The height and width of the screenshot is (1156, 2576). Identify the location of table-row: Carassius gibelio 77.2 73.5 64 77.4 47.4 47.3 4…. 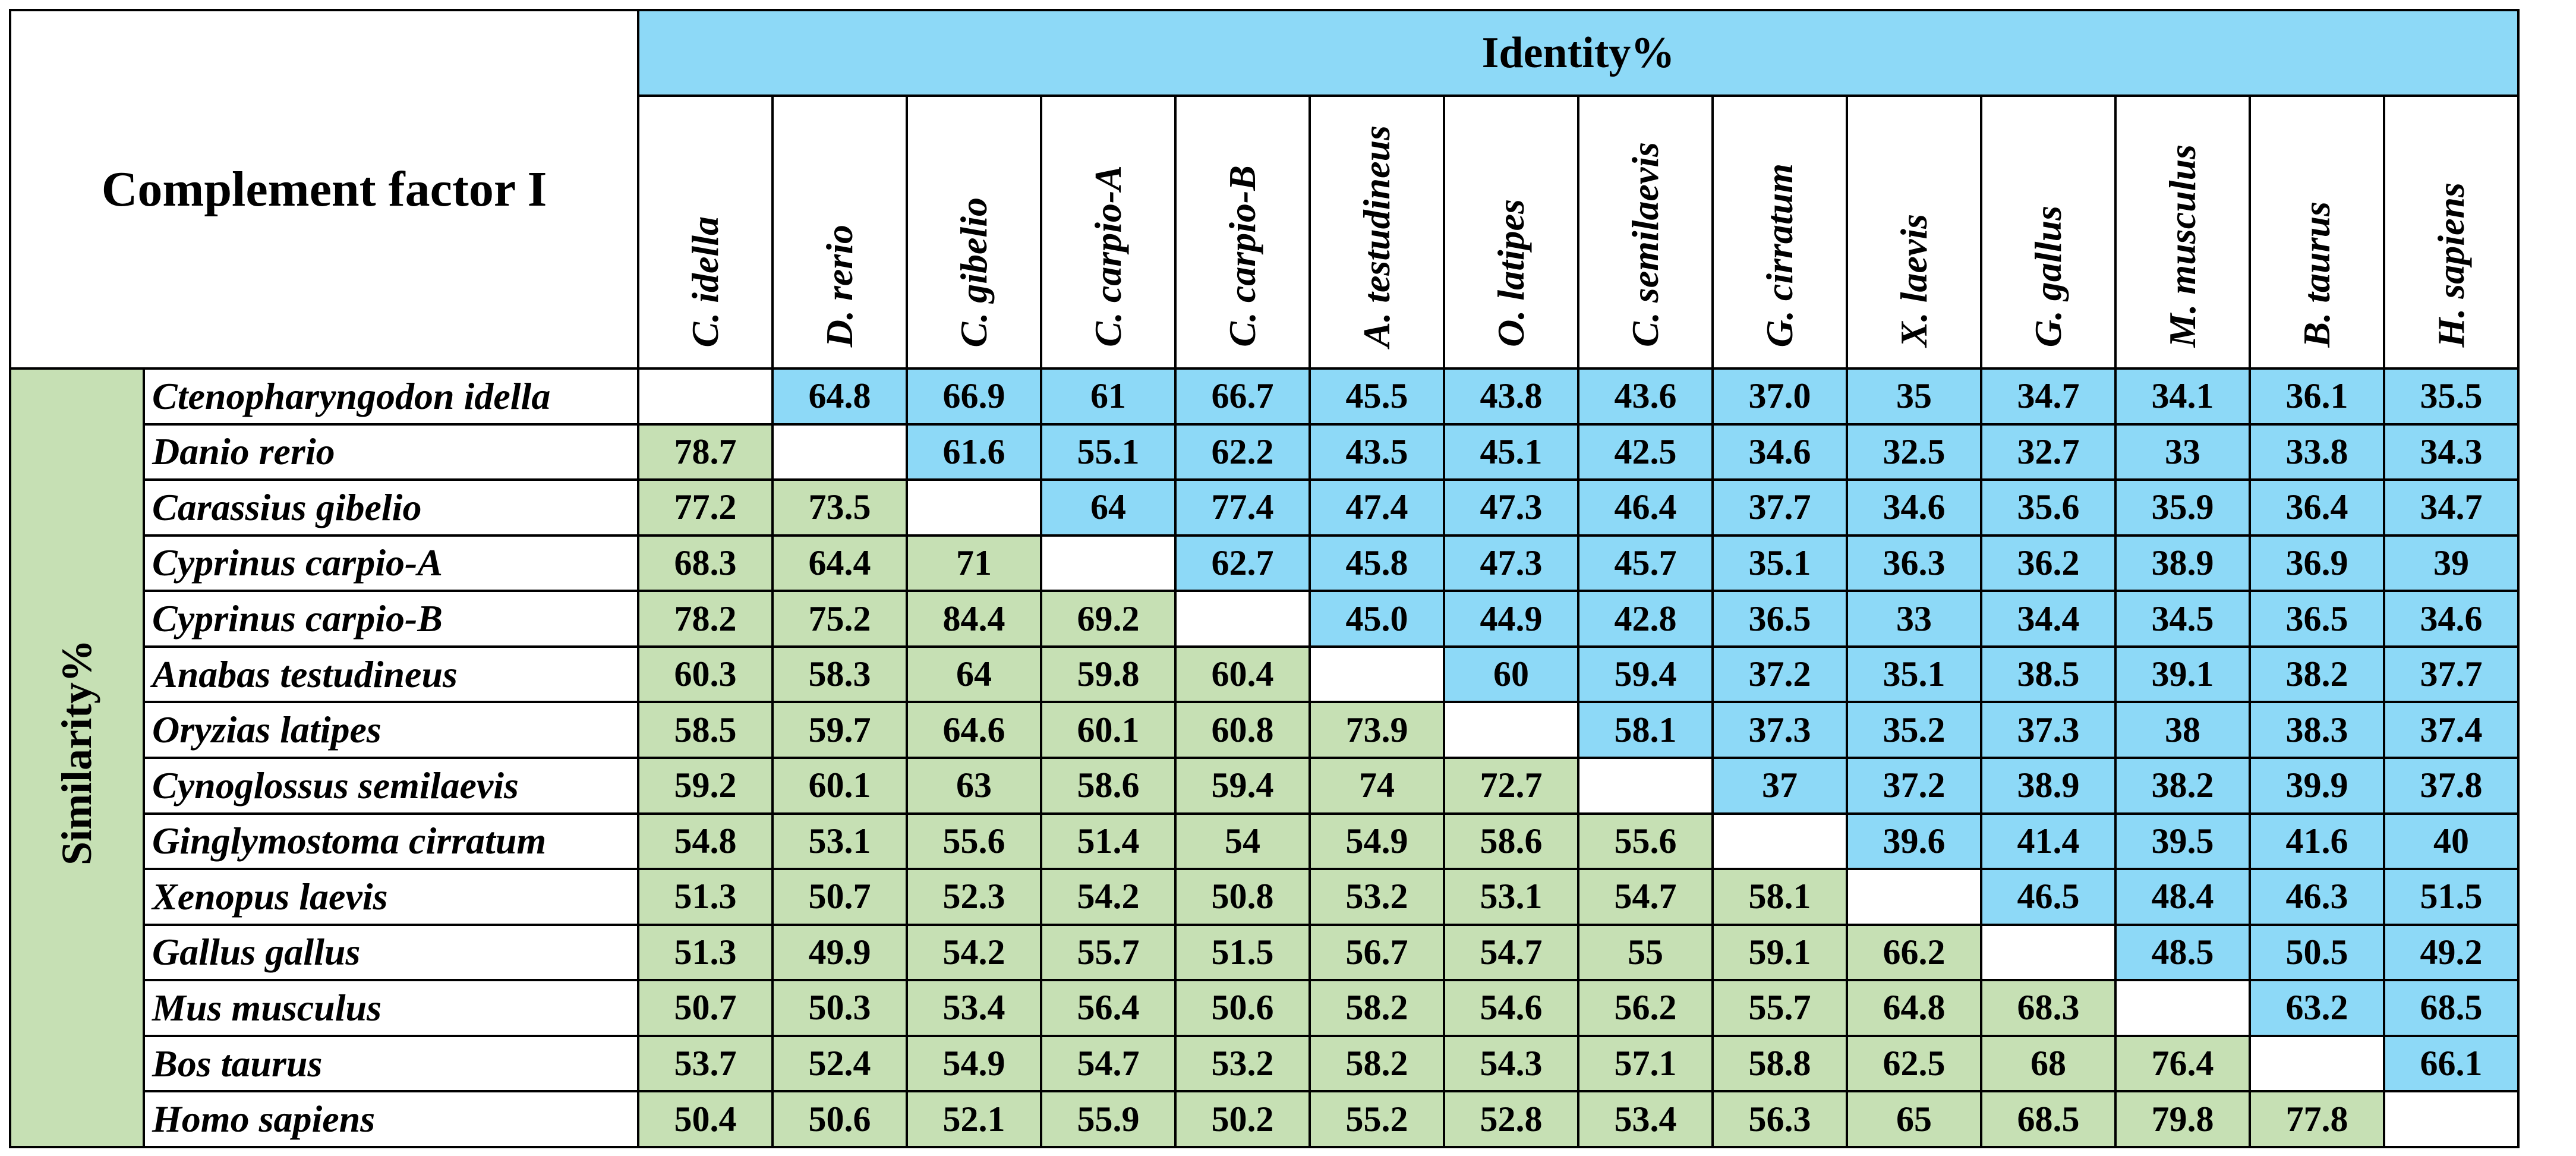
(1265, 507).